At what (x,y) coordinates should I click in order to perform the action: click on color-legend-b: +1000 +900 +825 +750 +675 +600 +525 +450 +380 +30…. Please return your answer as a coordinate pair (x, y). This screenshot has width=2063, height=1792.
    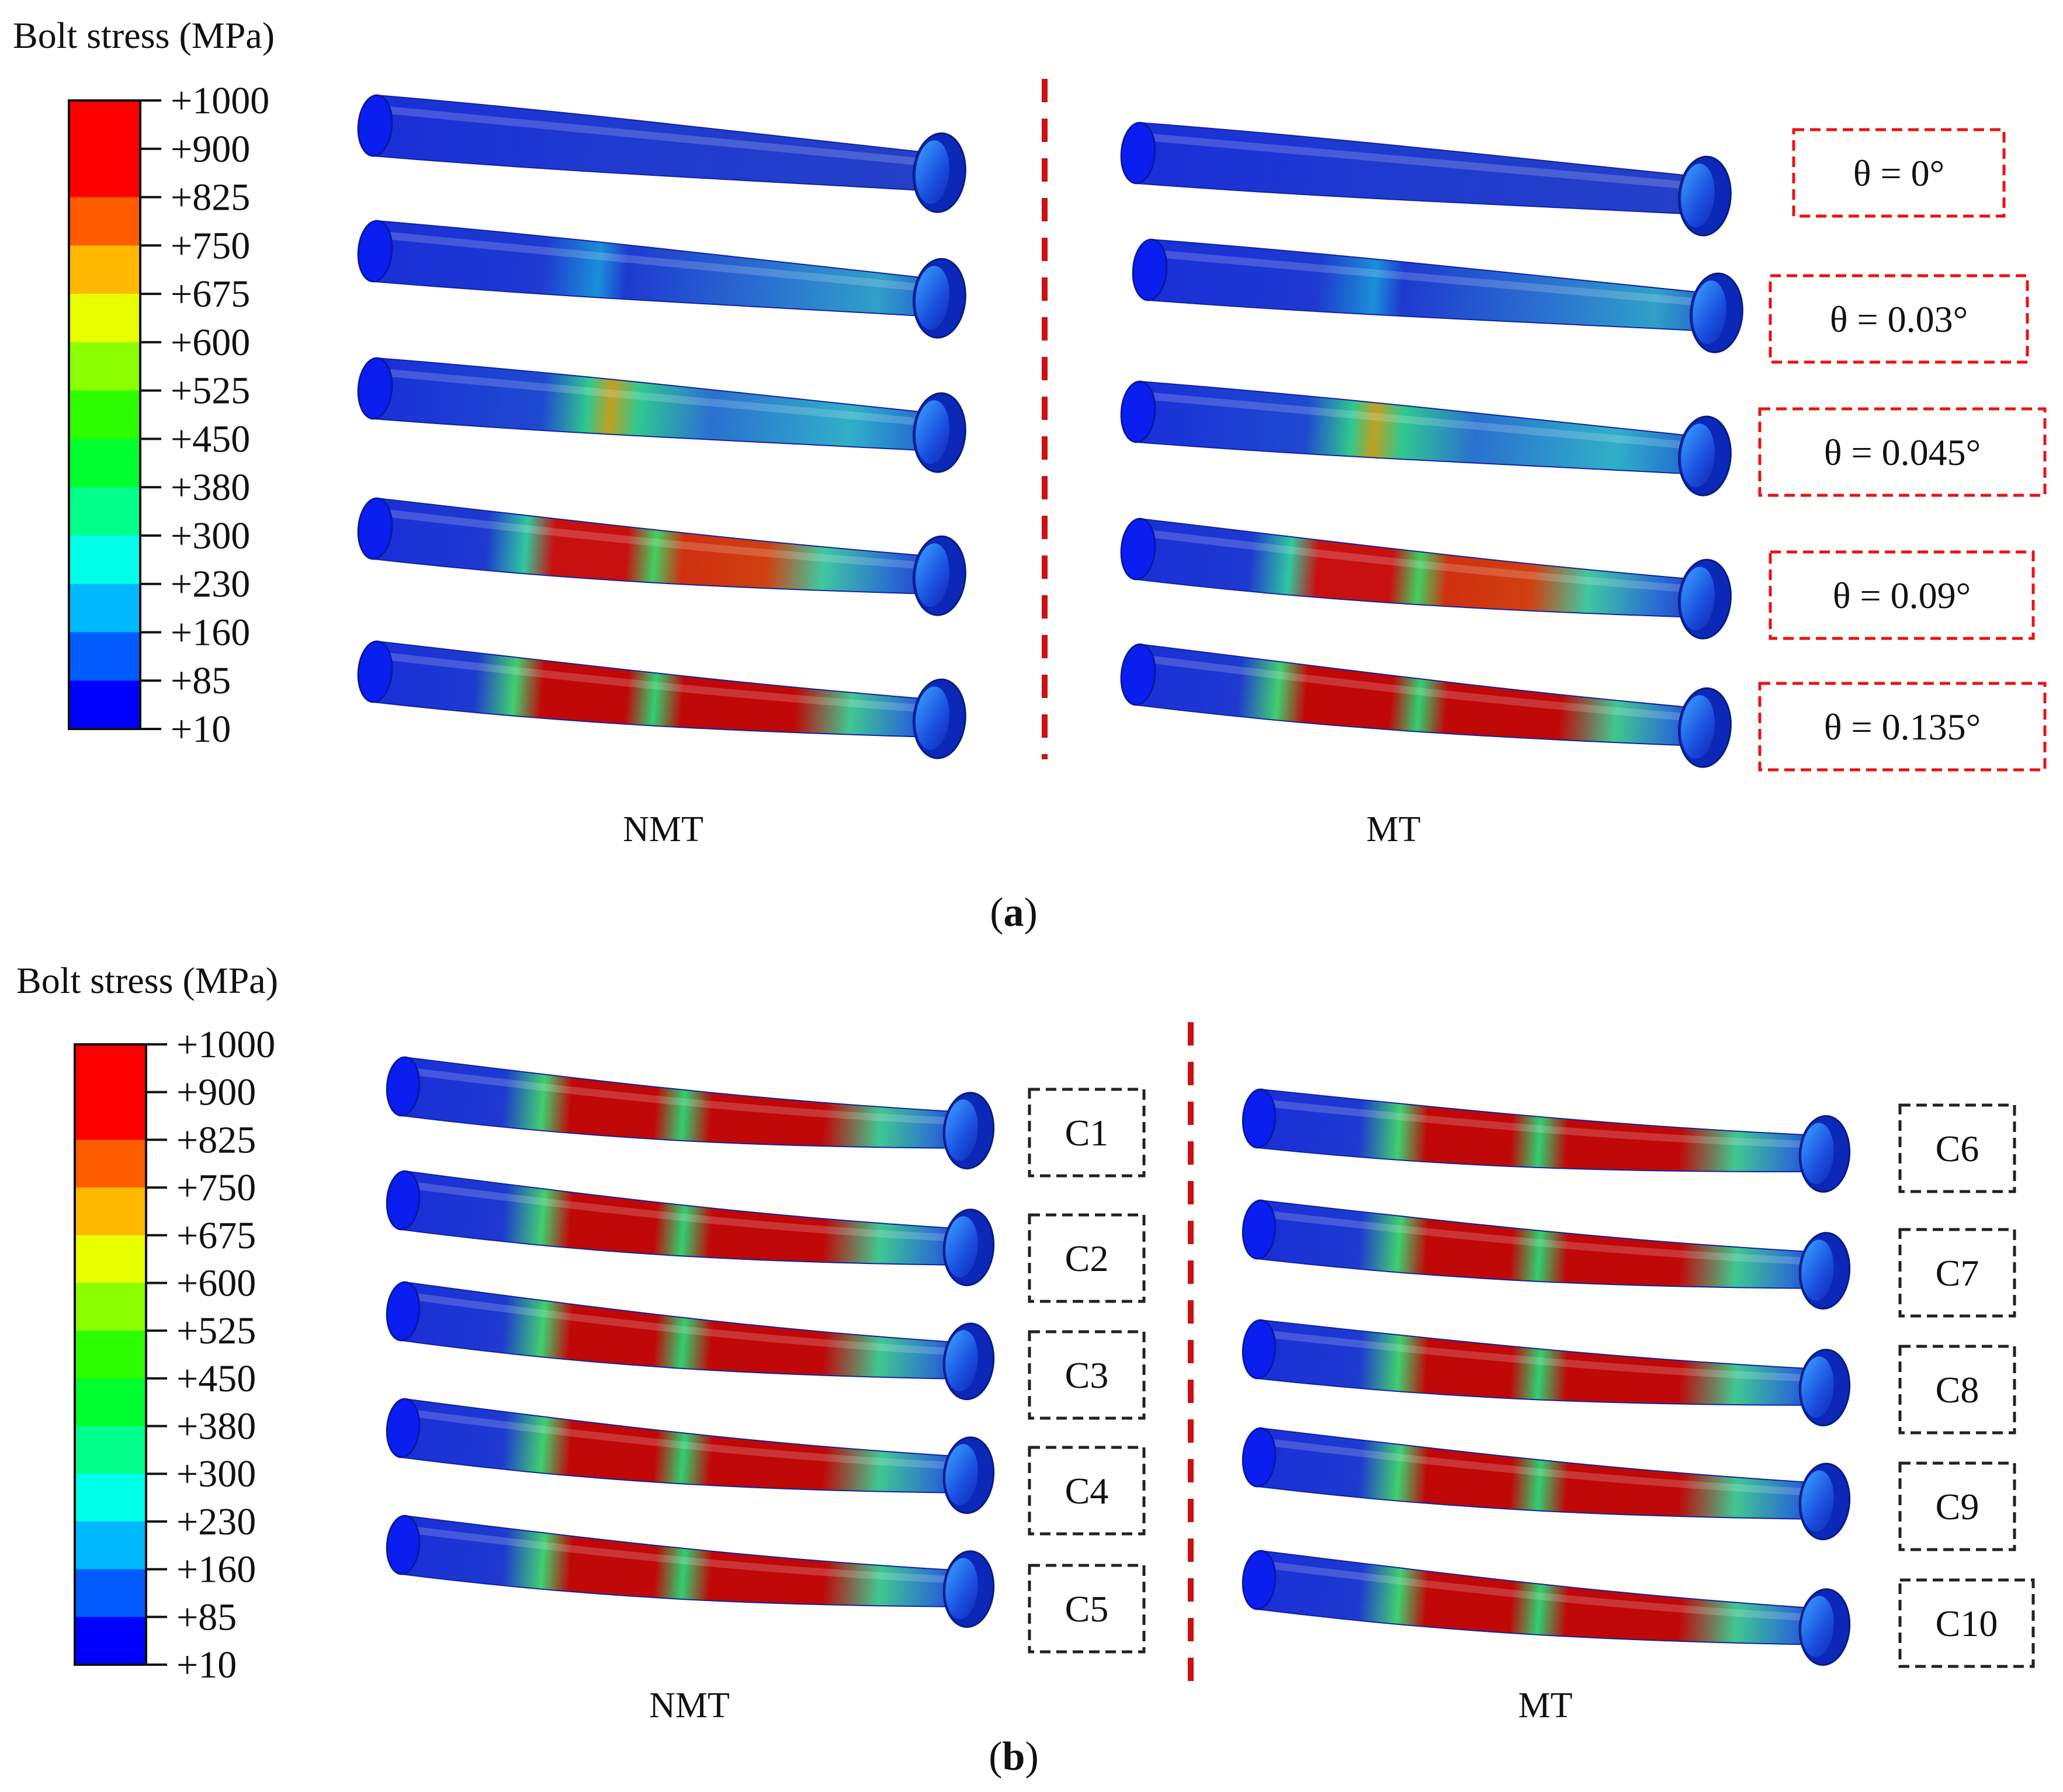
    Looking at the image, I should click on (174, 1354).